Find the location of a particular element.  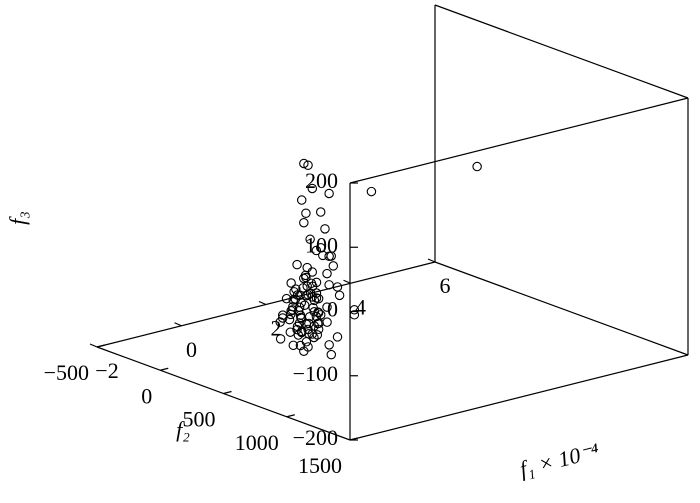

z-tick-label: −200 is located at coordinates (315, 437).